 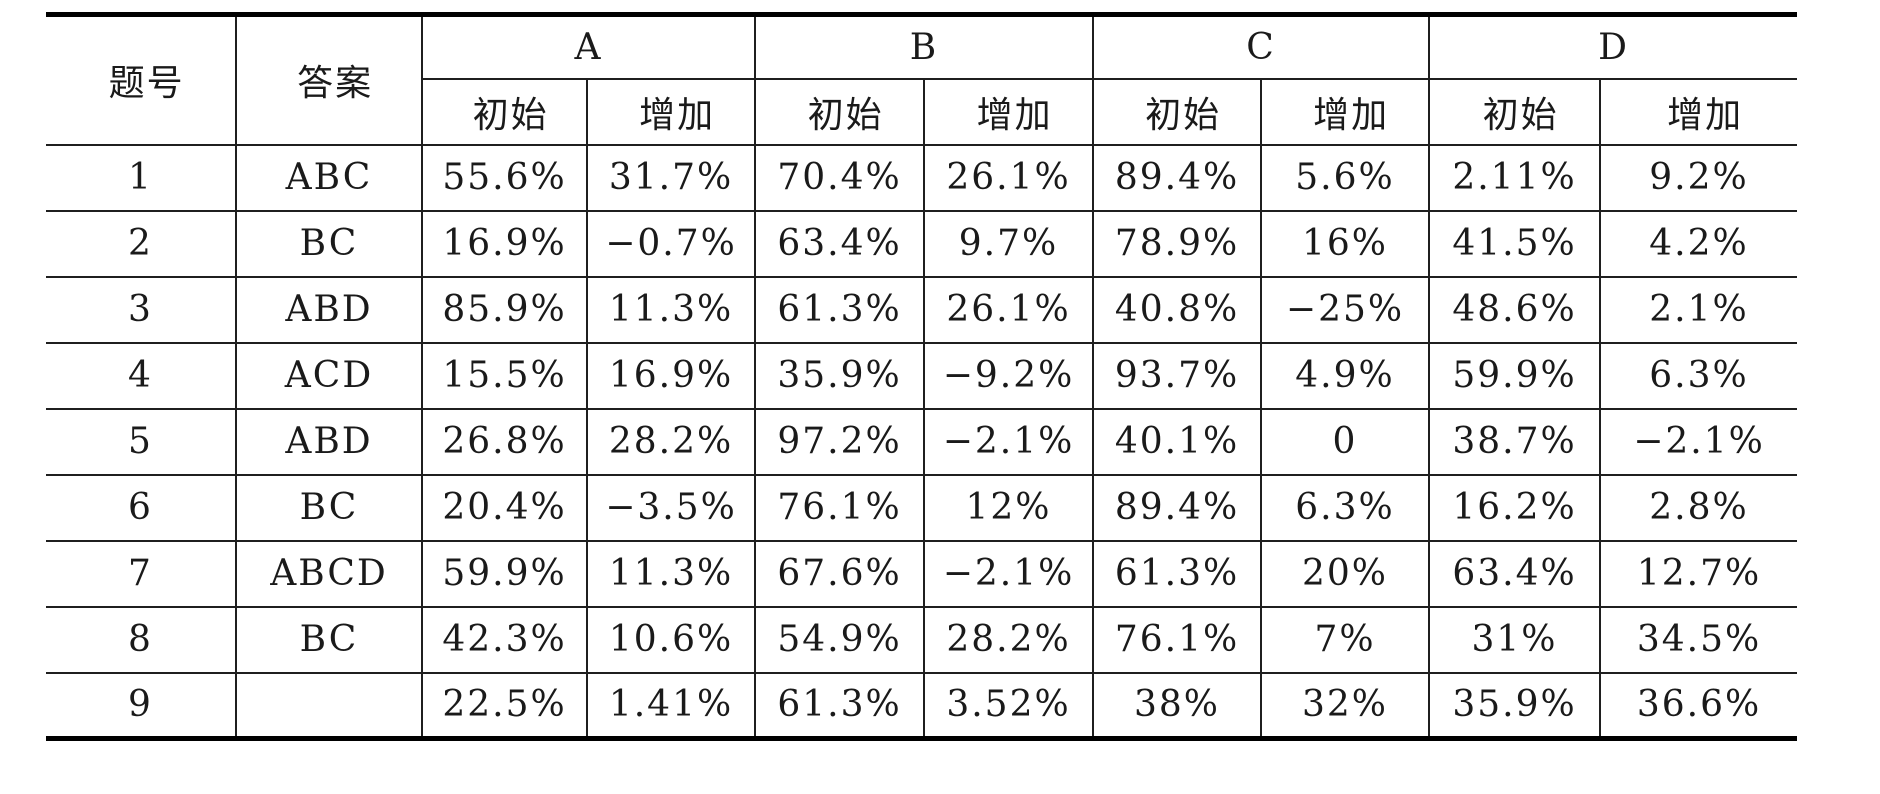 I want to click on subheader-initial-a: 初始, so click(x=505, y=111).